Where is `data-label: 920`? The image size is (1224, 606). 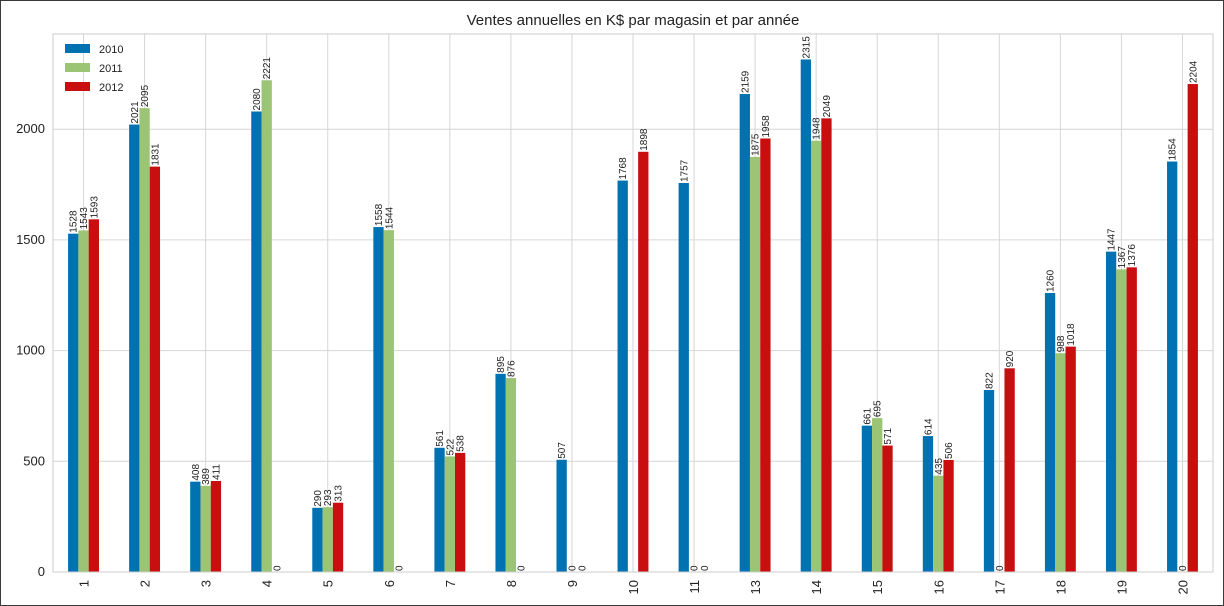 data-label: 920 is located at coordinates (1010, 358).